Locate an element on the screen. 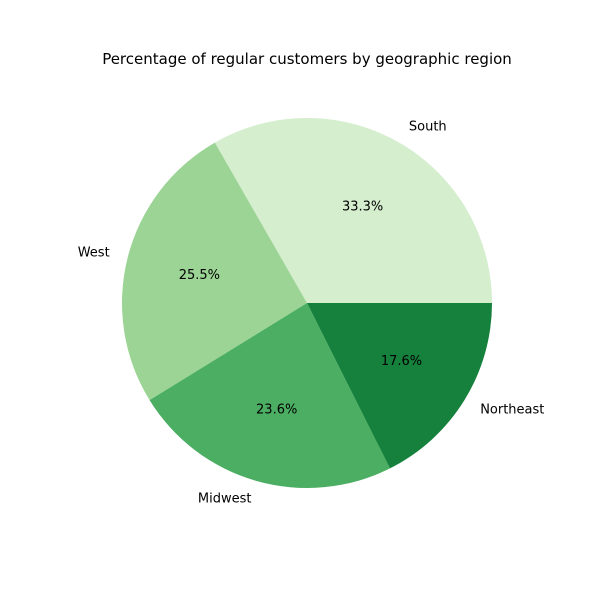  pie-slice-south is located at coordinates (353, 210).